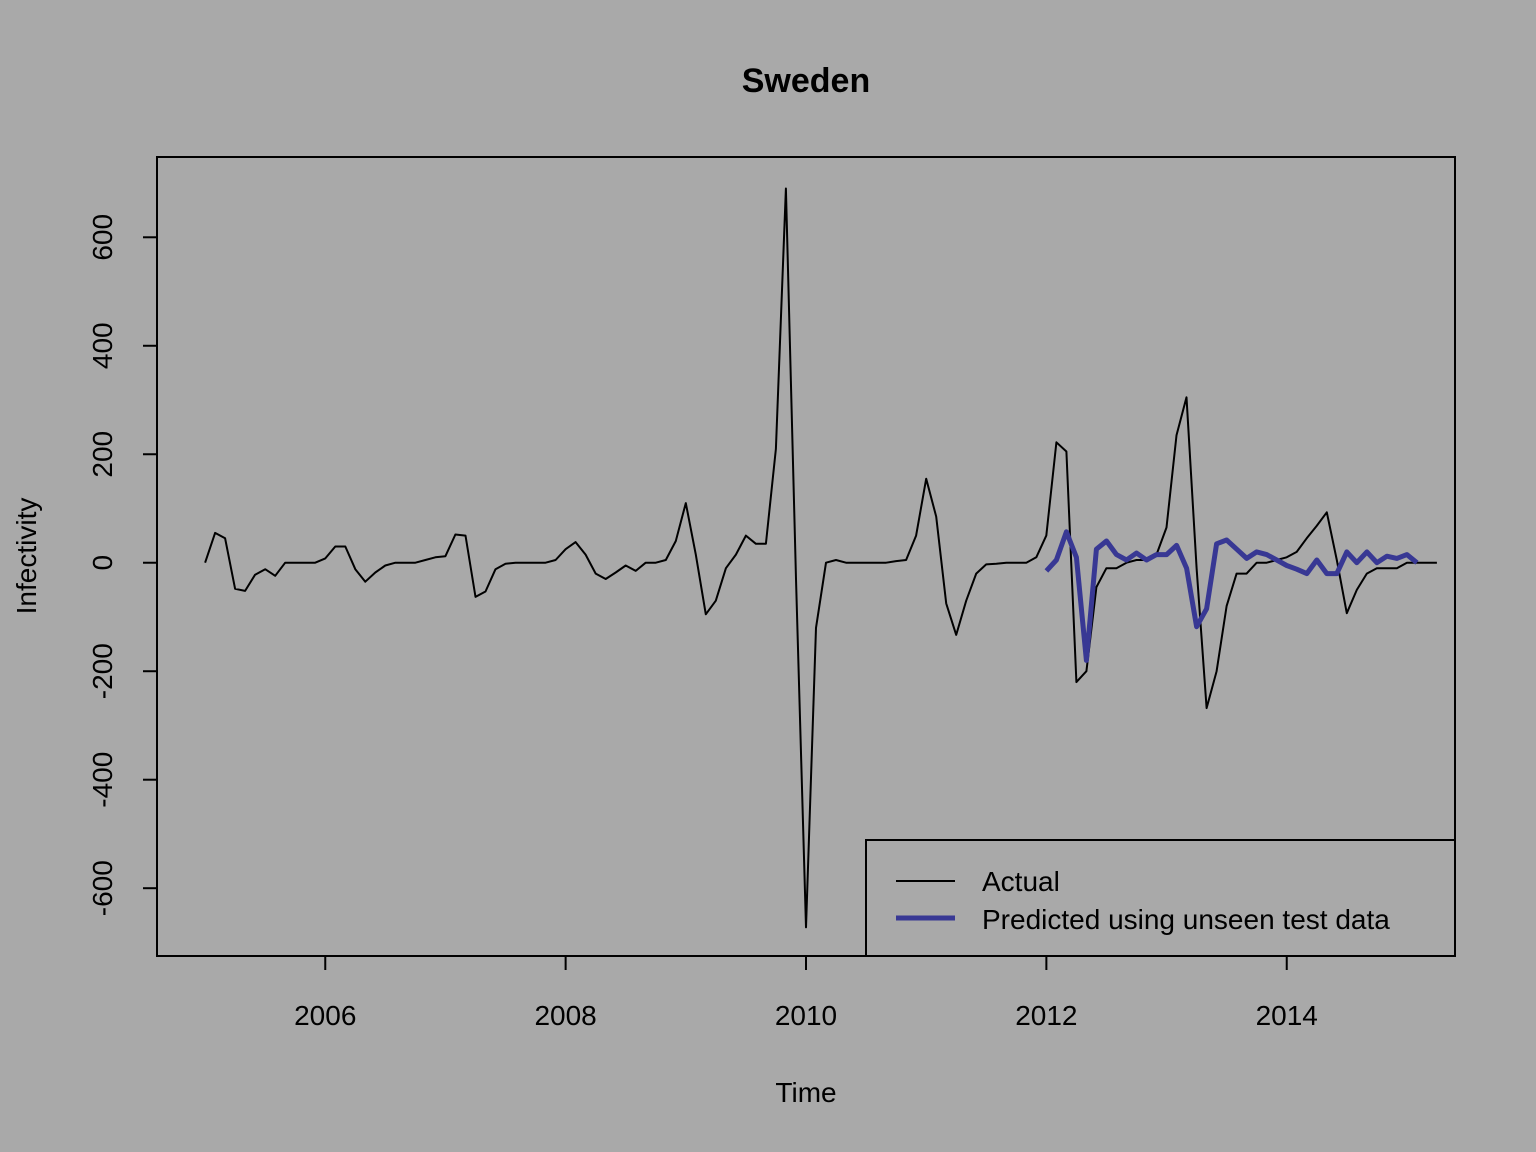 The width and height of the screenshot is (1536, 1152). Describe the element at coordinates (325, 1015) in the screenshot. I see `x-tick-label: 2006` at that location.